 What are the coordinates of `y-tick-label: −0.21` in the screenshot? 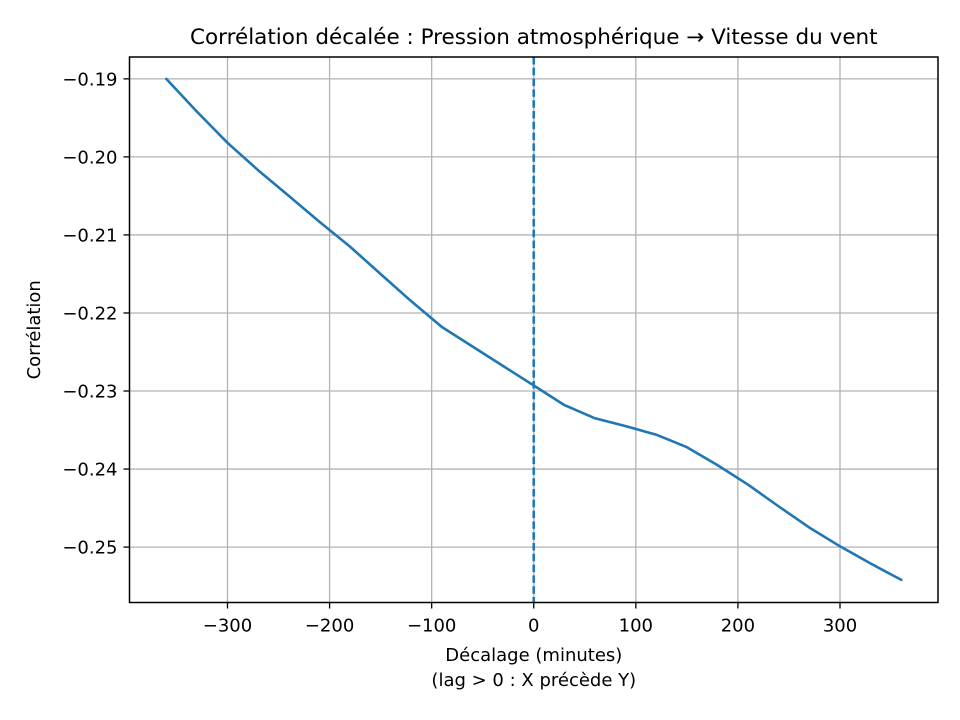 It's located at (89, 235).